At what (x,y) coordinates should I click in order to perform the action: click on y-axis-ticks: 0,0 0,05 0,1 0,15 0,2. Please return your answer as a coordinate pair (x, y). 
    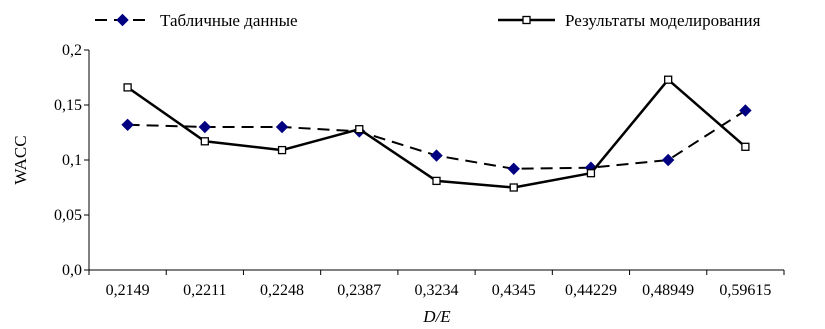
    Looking at the image, I should click on (71, 160).